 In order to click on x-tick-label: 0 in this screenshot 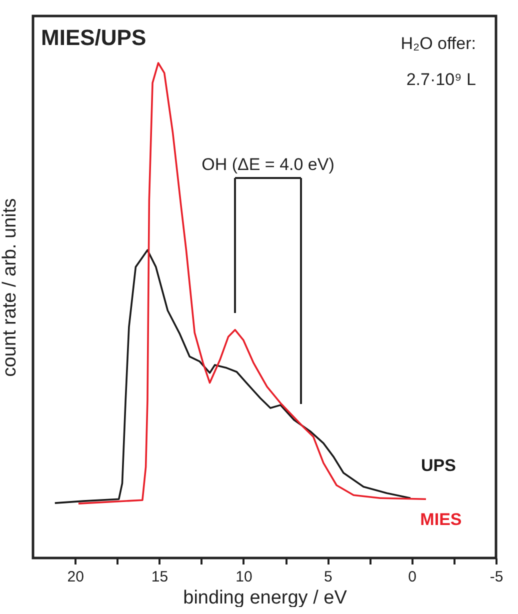, I will do `click(412, 577)`.